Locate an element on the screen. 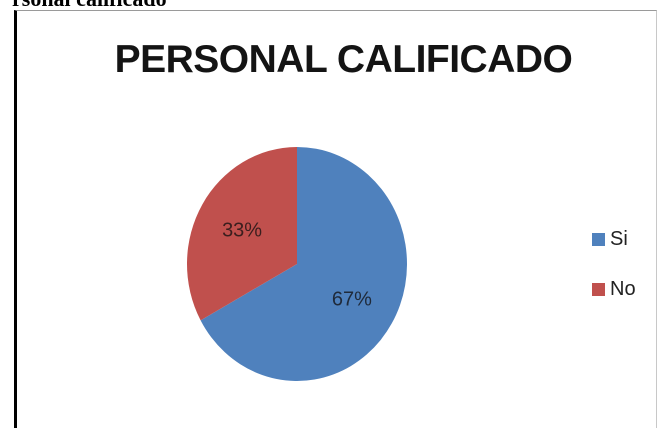 Image resolution: width=657 pixels, height=428 pixels. legend-item-no: No is located at coordinates (614, 289).